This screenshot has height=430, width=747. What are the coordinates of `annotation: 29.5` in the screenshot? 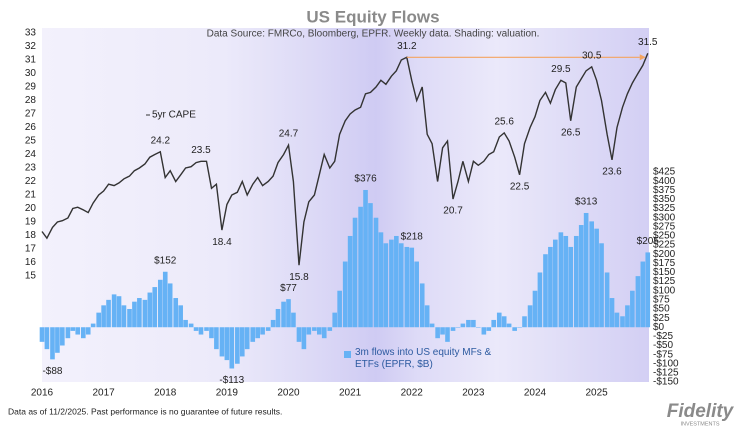 It's located at (561, 69).